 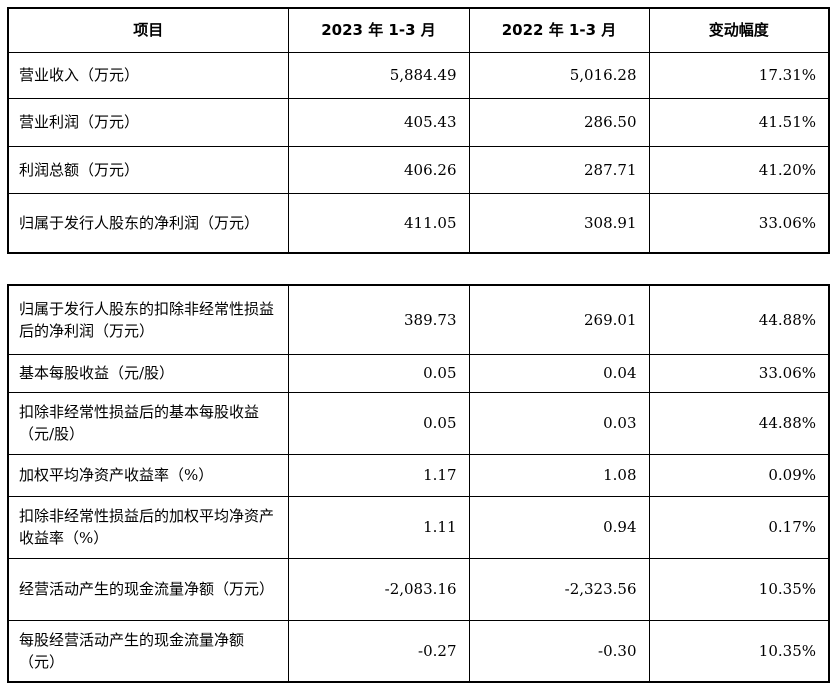 I want to click on value-2022: 287.71, so click(x=559, y=169).